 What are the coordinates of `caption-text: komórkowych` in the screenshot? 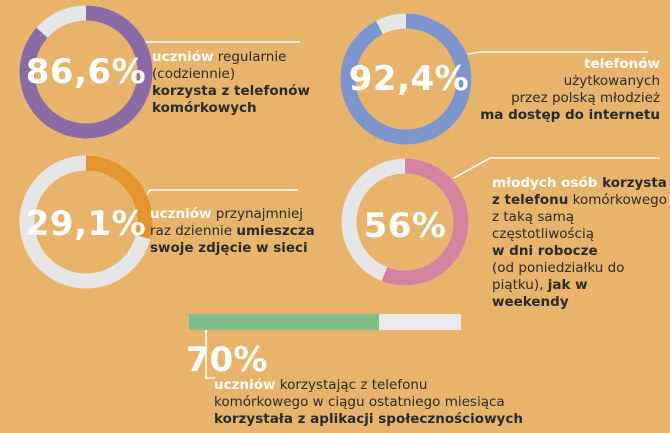 It's located at (204, 108).